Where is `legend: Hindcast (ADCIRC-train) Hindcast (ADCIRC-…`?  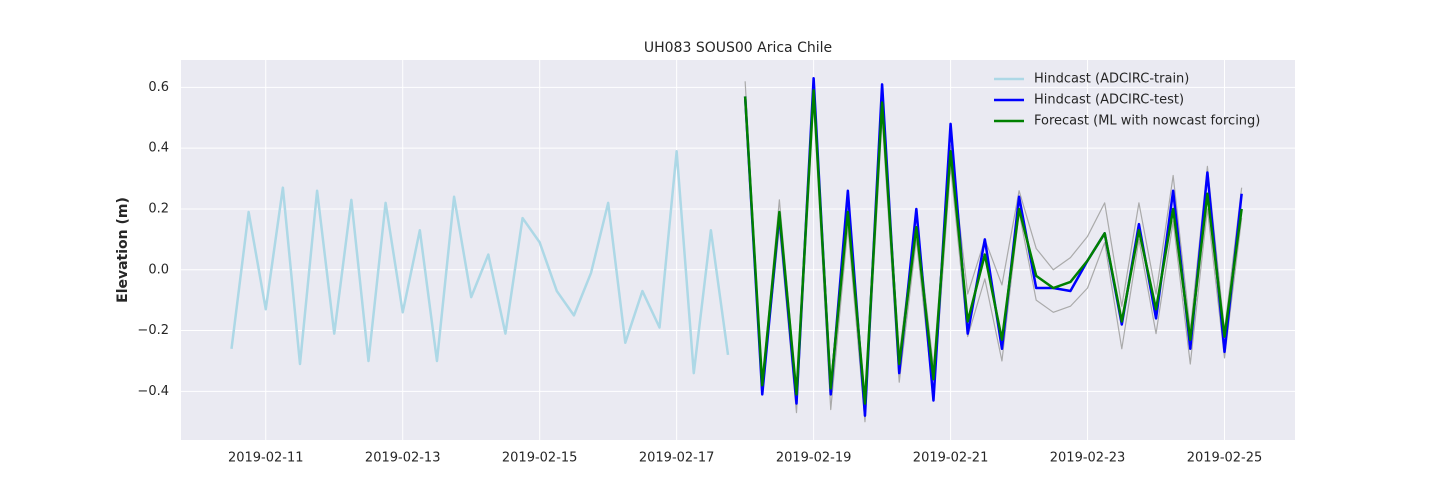 legend: Hindcast (ADCIRC-train) Hindcast (ADCIRC-… is located at coordinates (1127, 100).